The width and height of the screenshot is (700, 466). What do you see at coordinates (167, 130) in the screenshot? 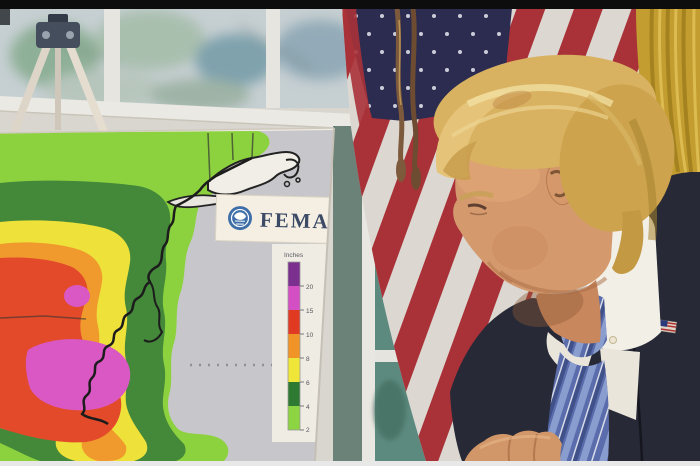
I see `poster-top-edge` at bounding box center [167, 130].